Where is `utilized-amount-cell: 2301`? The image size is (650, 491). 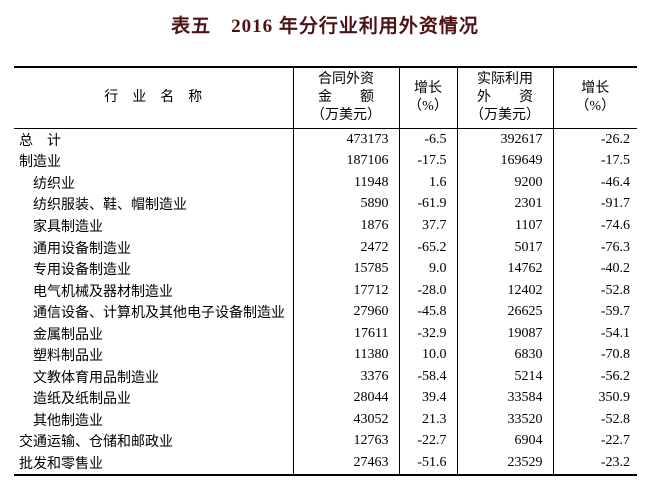 utilized-amount-cell: 2301 is located at coordinates (504, 204).